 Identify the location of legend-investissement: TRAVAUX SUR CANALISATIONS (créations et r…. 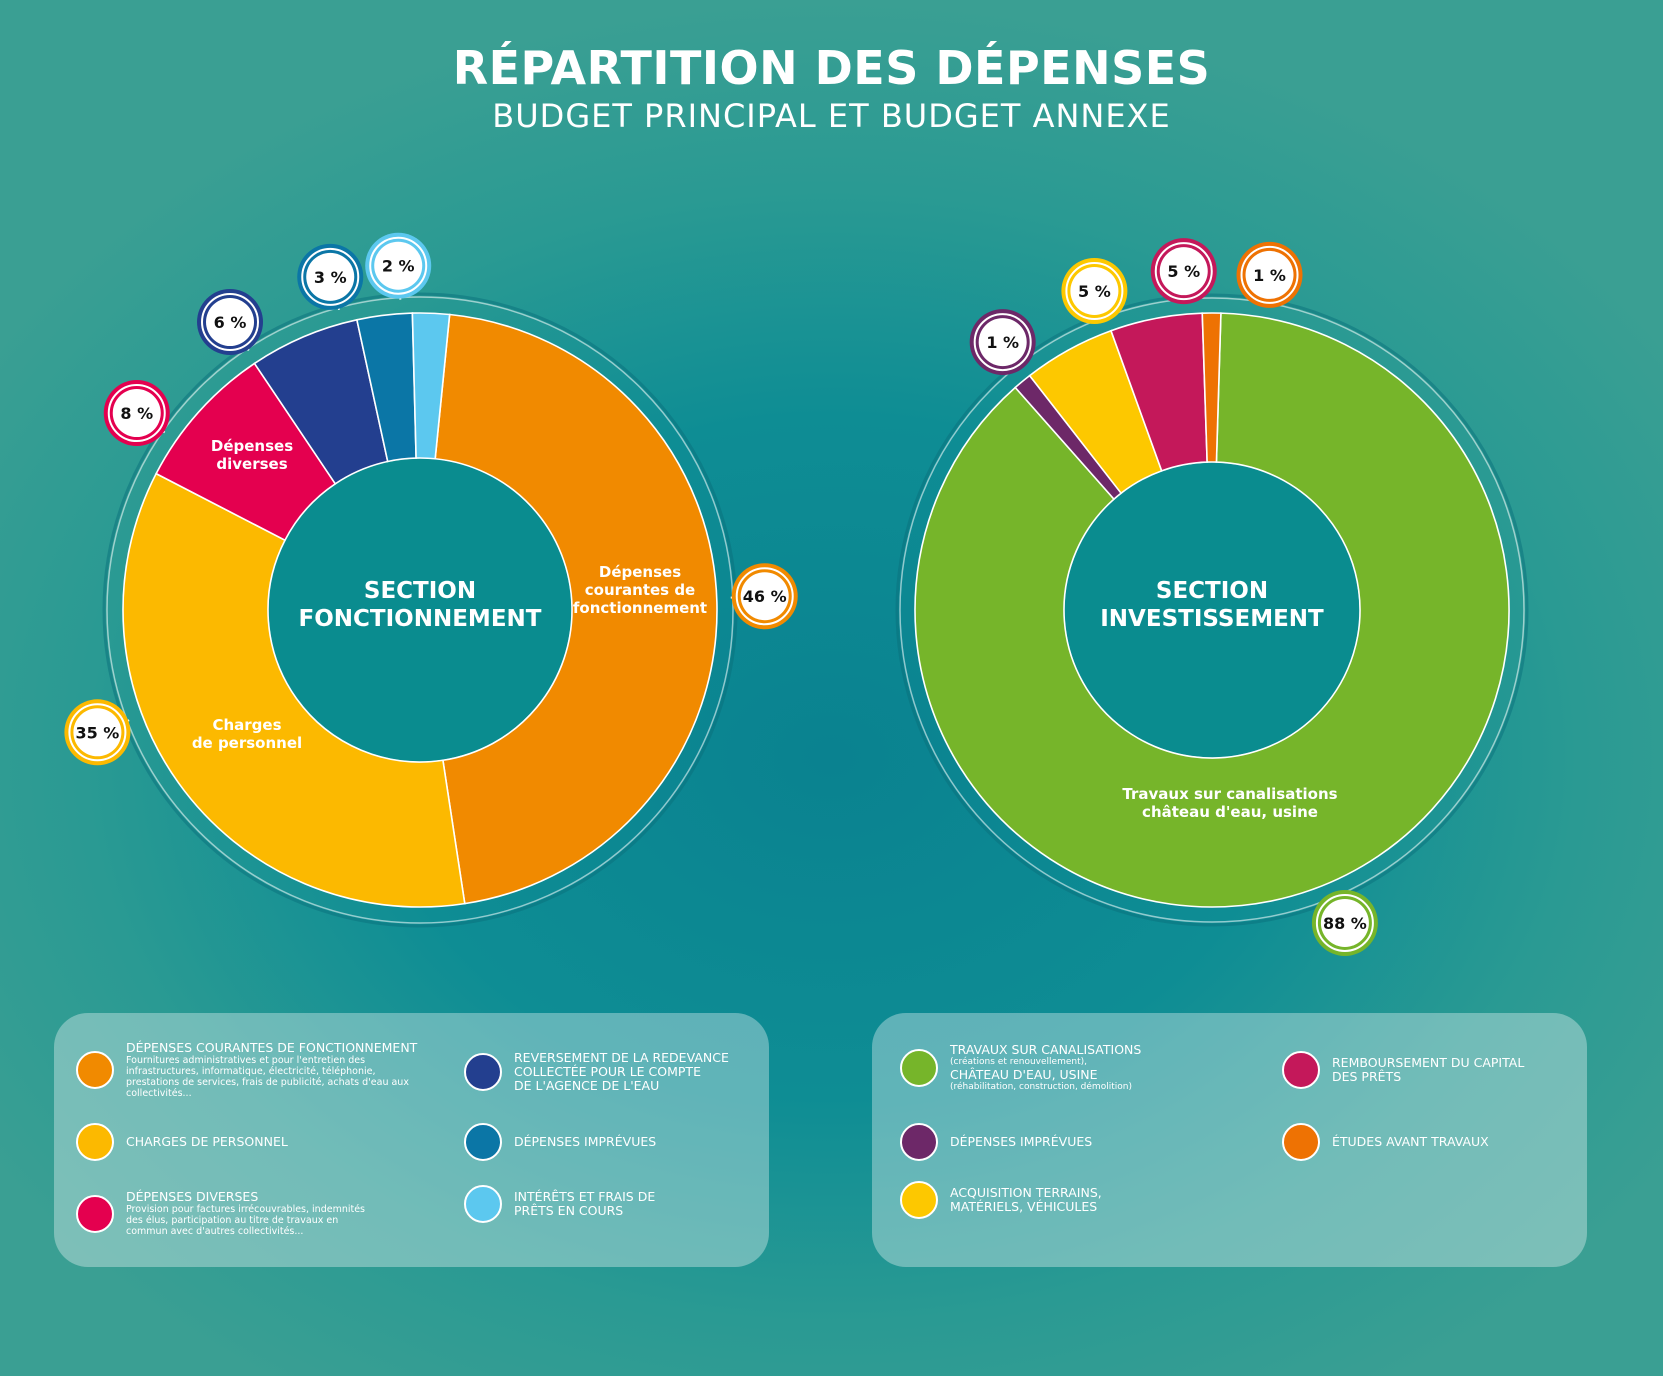
(1229, 1140).